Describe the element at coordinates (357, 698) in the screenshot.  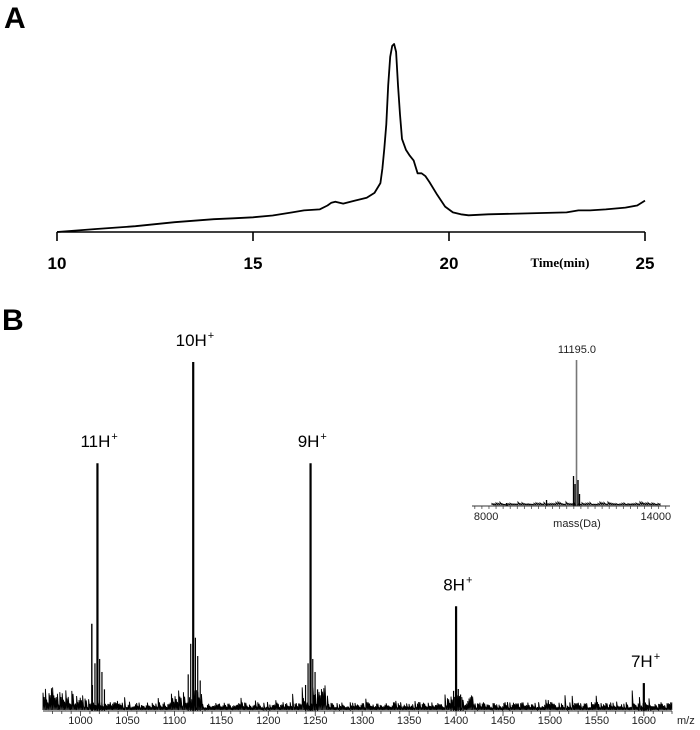
I see `mass-spectrum-baseline` at that location.